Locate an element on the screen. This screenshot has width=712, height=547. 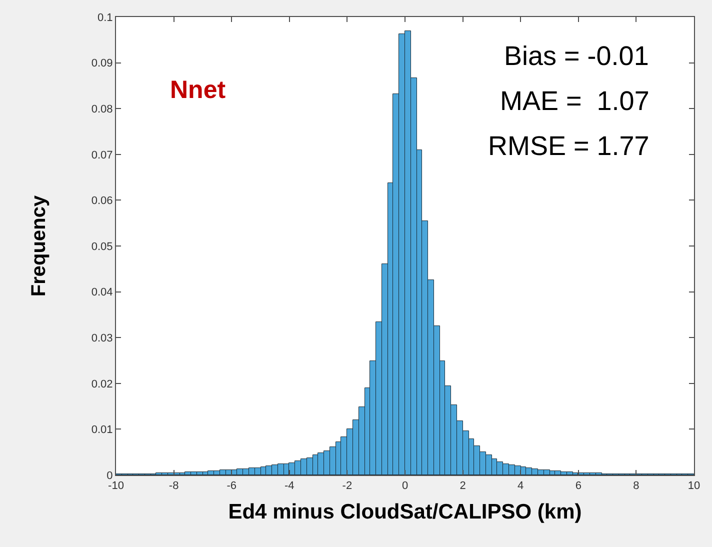
y-tick-label: 0 is located at coordinates (109, 476).